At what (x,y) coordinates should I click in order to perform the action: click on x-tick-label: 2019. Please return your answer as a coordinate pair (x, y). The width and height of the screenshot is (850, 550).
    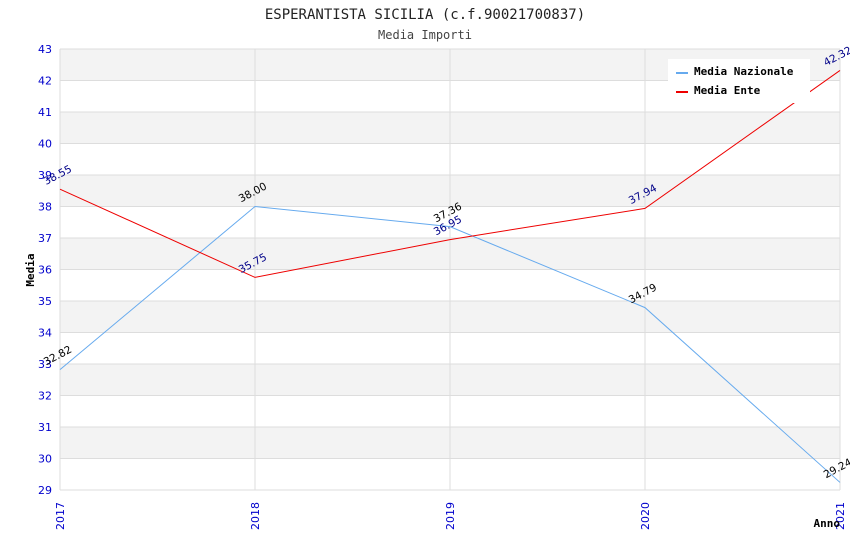
    Looking at the image, I should click on (450, 516).